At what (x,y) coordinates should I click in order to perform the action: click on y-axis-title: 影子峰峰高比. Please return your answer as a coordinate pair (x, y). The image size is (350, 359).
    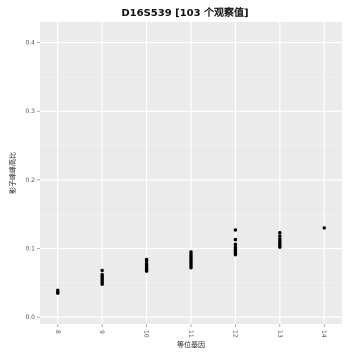
    Looking at the image, I should click on (12, 173).